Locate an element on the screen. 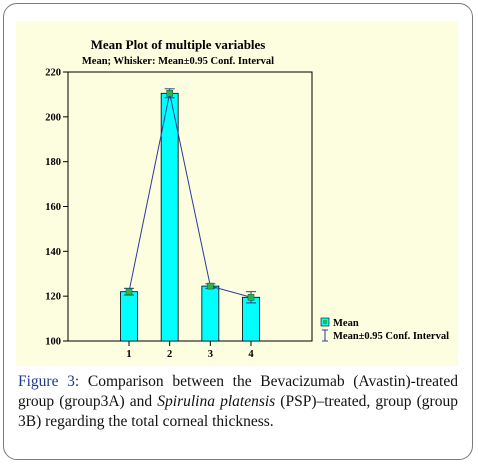 The height and width of the screenshot is (465, 478). y-tick-label: 180 is located at coordinates (53, 162).